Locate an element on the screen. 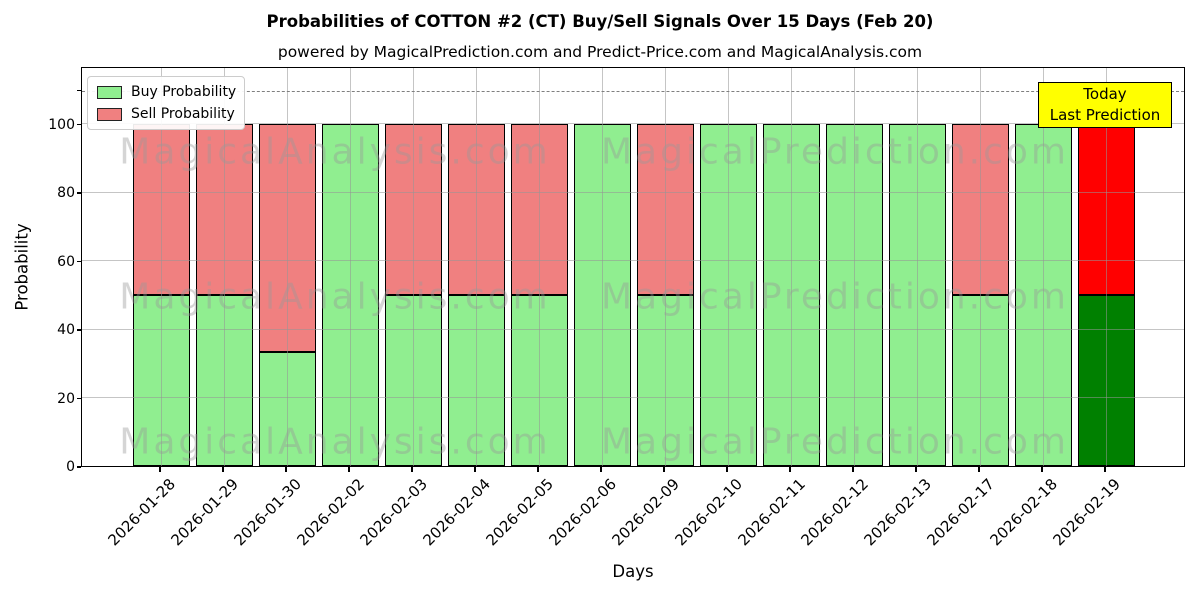  x-tick-label: 2026-02-17 is located at coordinates (960, 512).